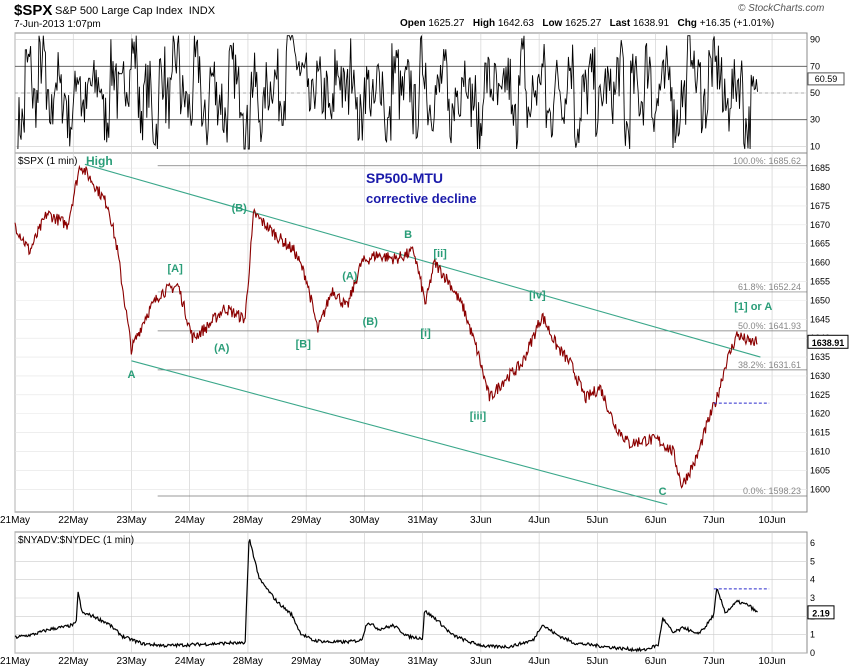 The height and width of the screenshot is (668, 850). I want to click on change-label: Chg, so click(687, 23).